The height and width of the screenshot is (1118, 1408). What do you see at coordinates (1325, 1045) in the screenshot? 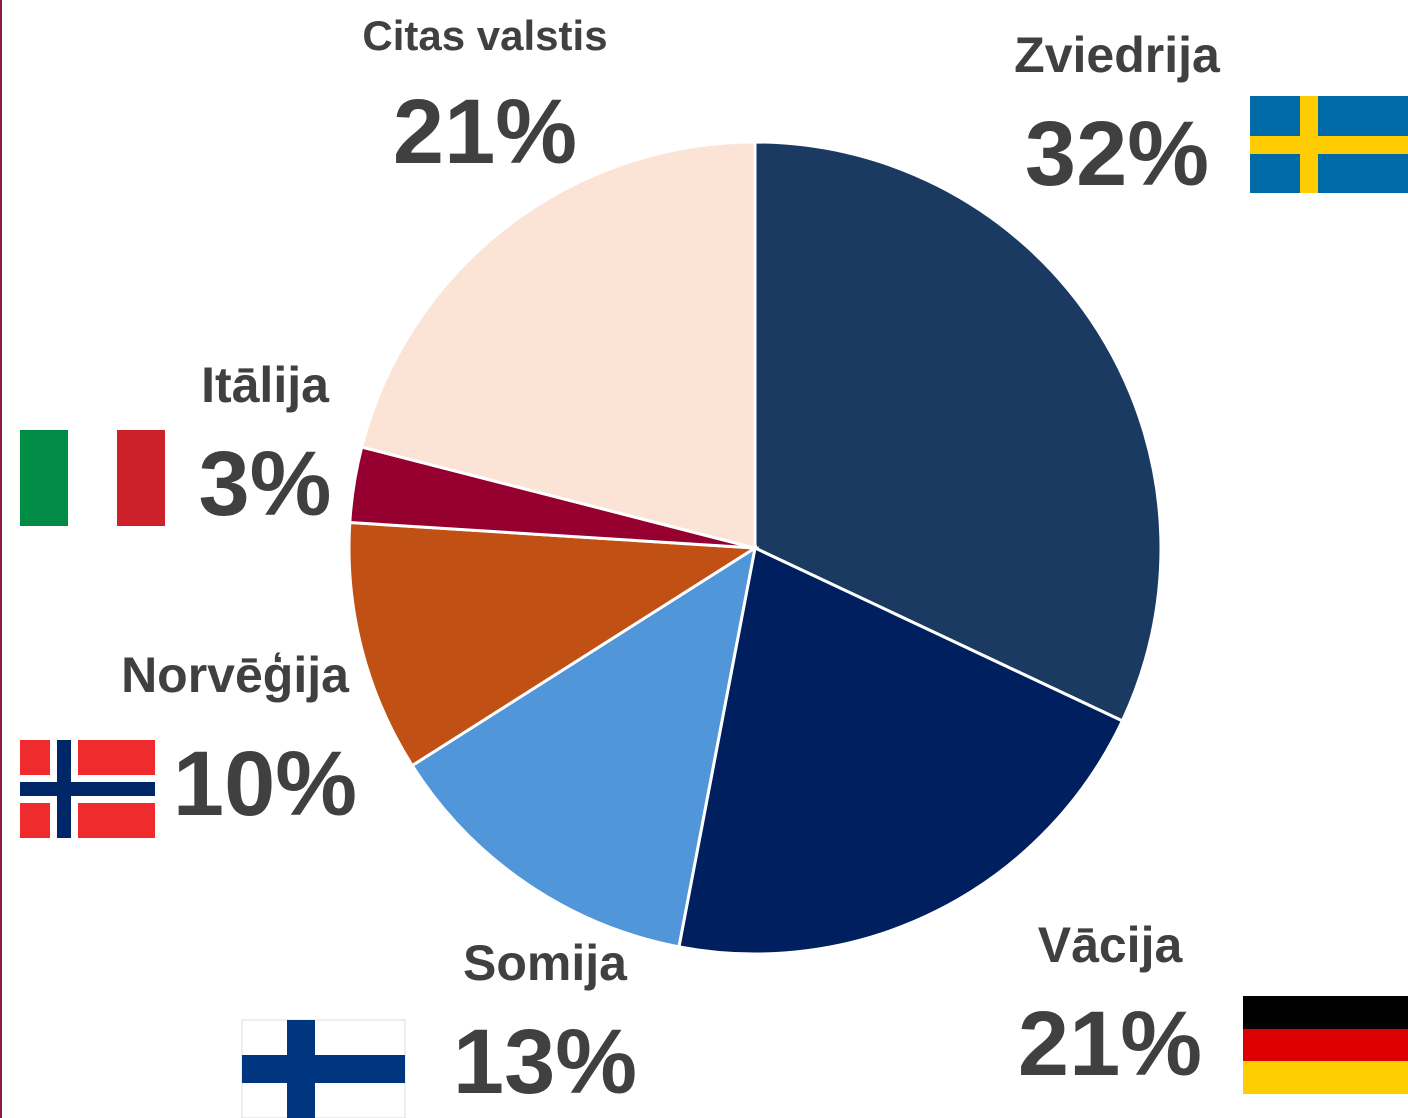
I see `flag-germany` at bounding box center [1325, 1045].